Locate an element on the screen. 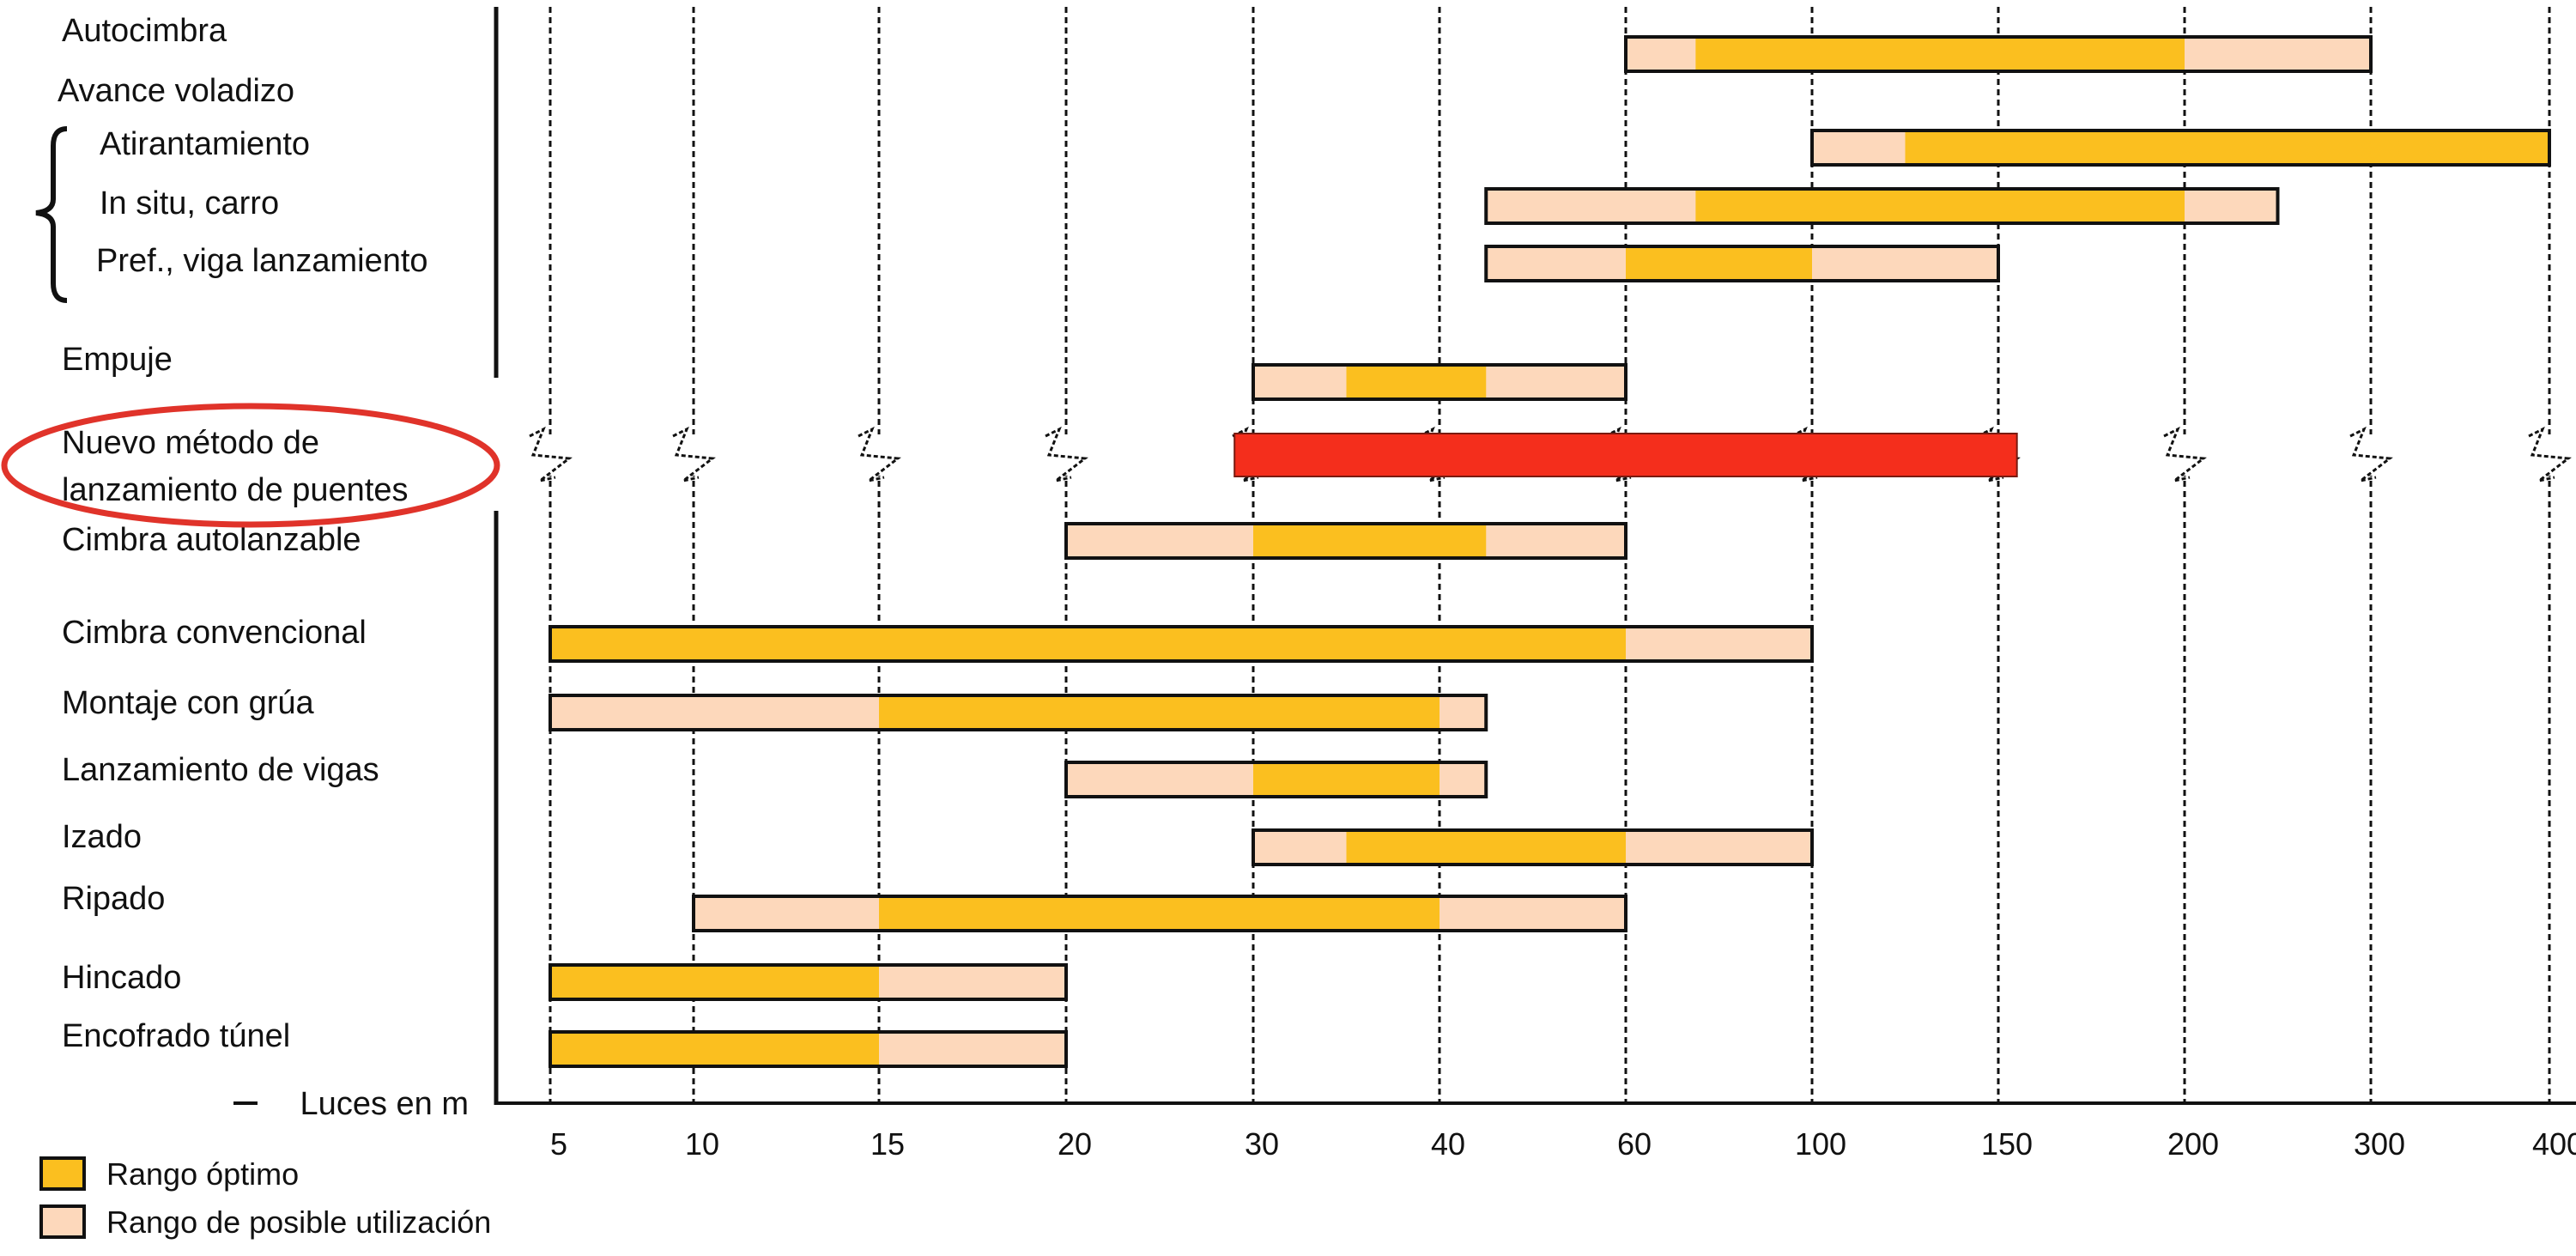 This screenshot has height=1256, width=2576. row-label: Encofrado túnel is located at coordinates (176, 1036).